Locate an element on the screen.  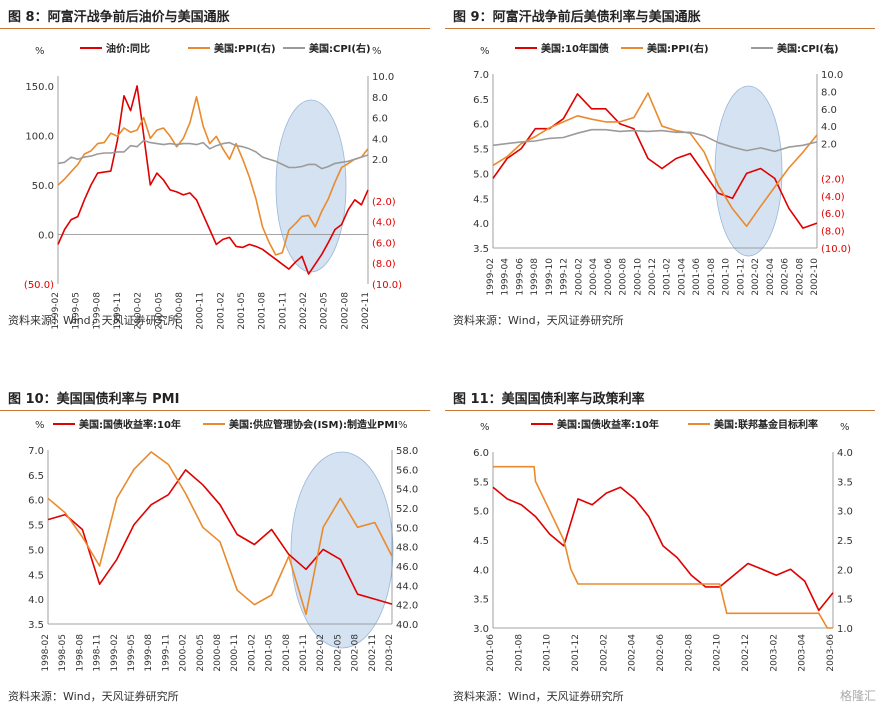
x-tick-label: 2002-06 is located at coordinates (661, 653).